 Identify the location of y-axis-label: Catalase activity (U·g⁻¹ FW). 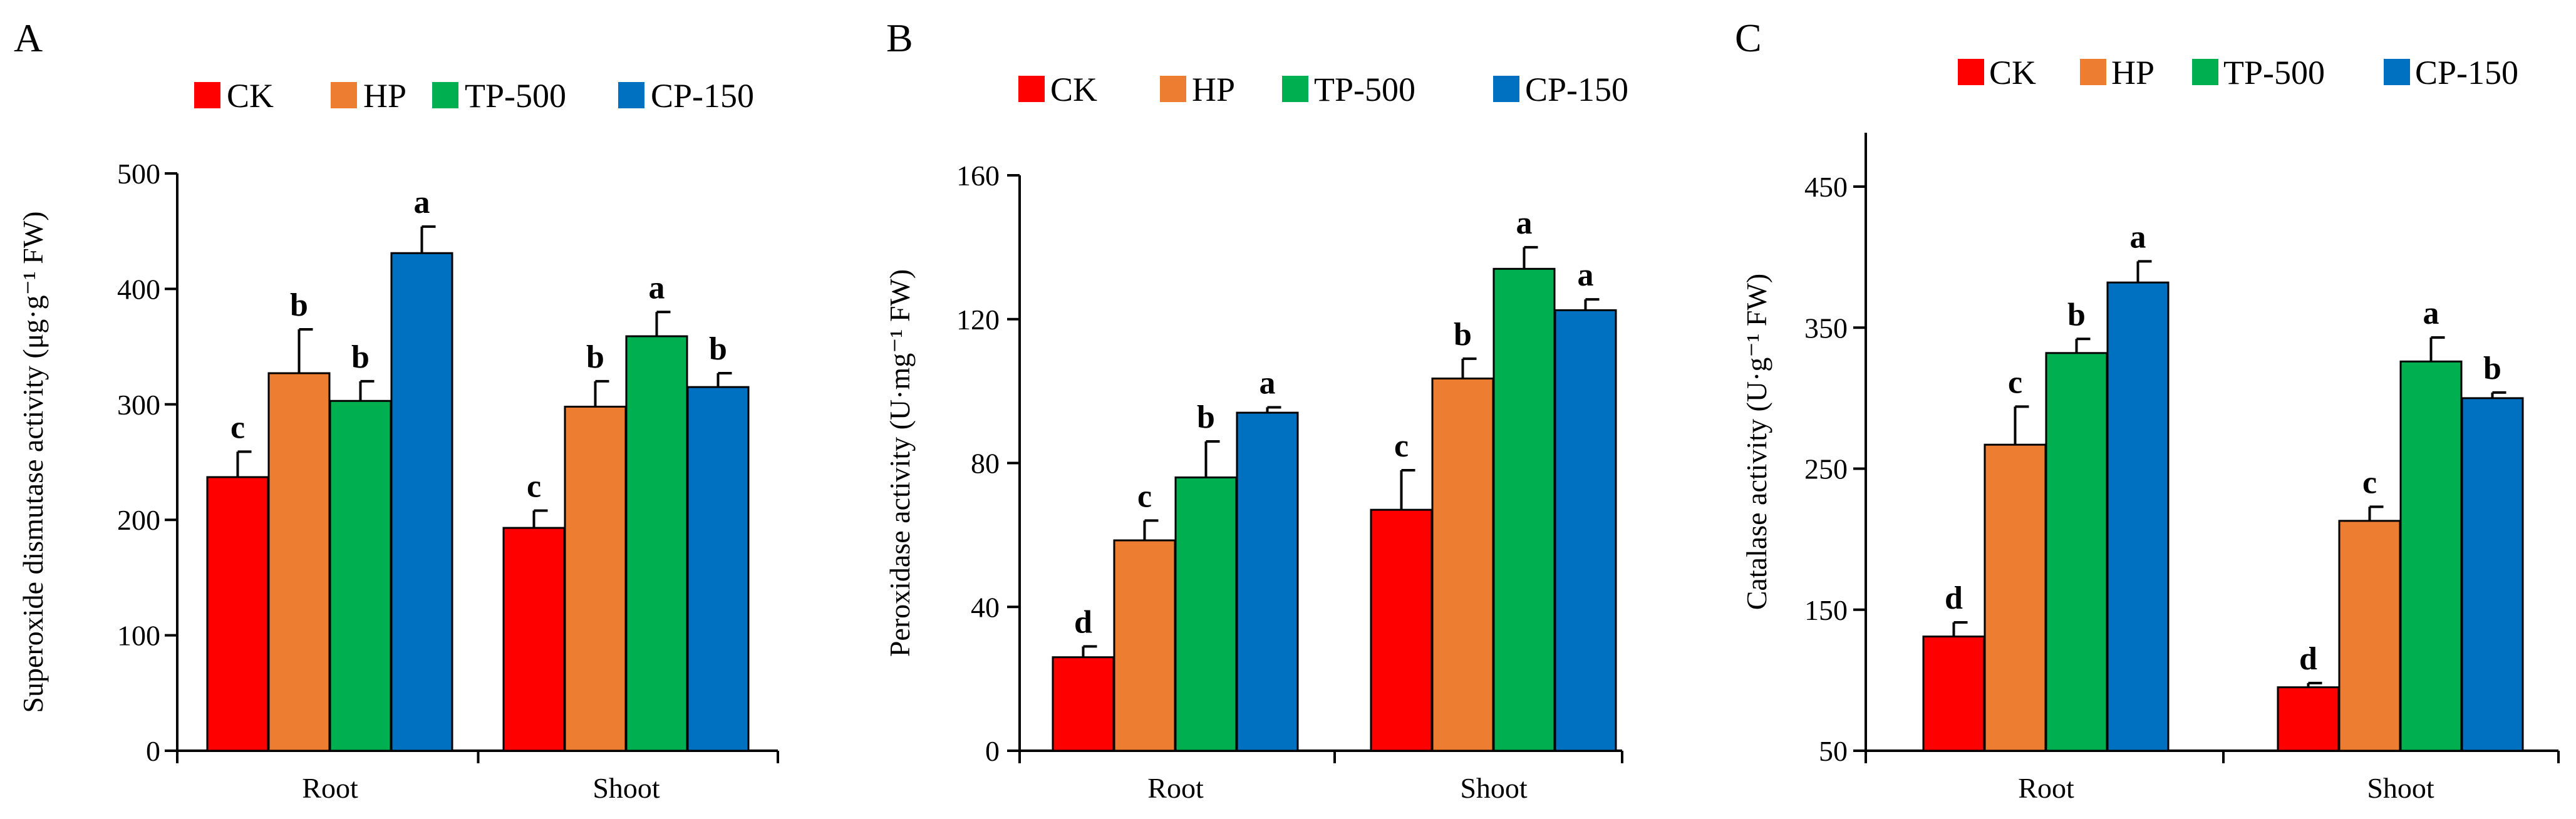
(1756, 442).